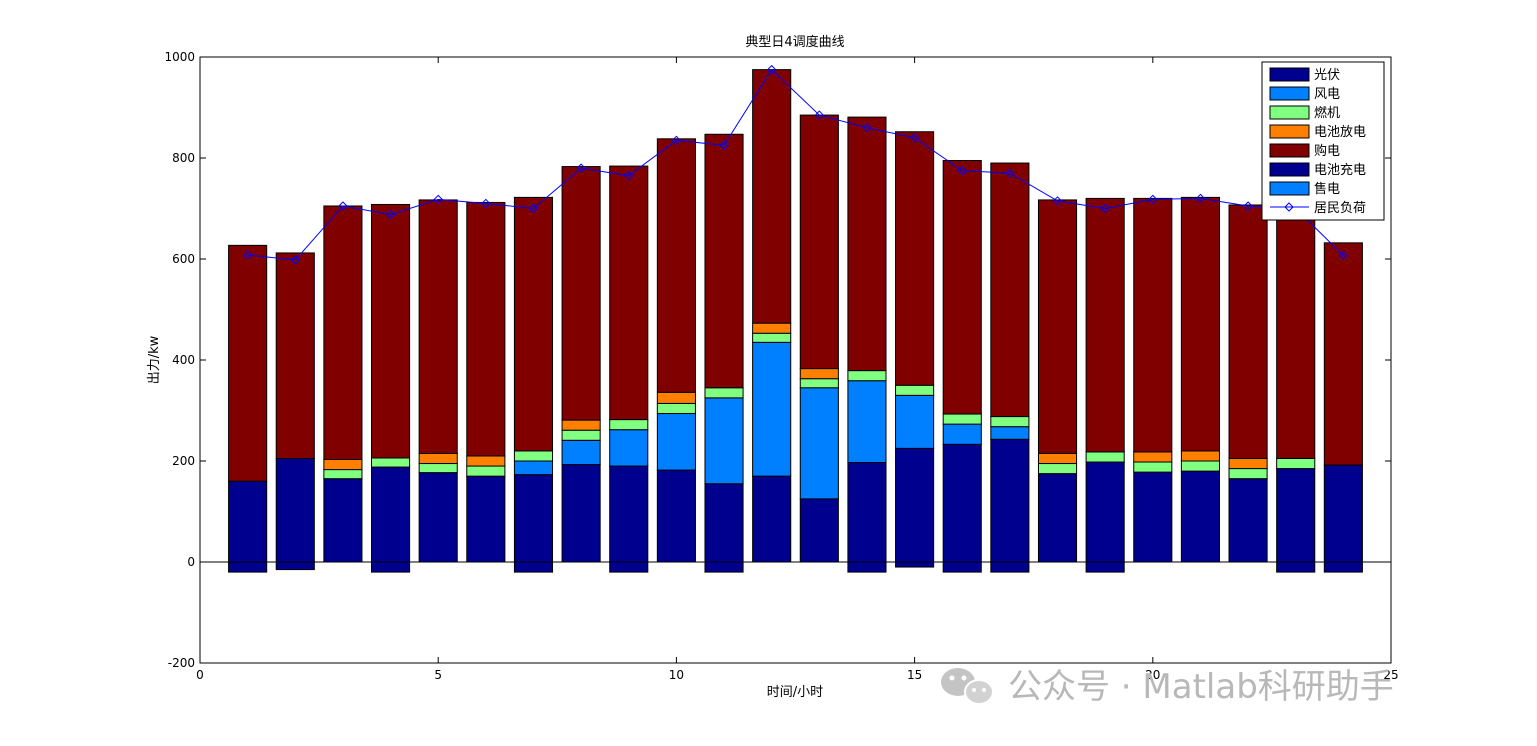  What do you see at coordinates (486, 471) in the screenshot?
I see `bar-segment-3-x6` at bounding box center [486, 471].